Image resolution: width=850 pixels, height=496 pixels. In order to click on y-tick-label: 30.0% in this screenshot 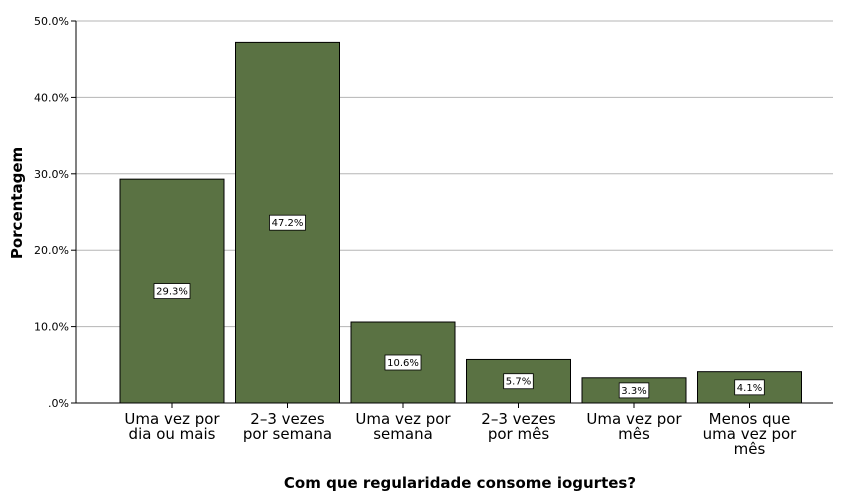, I will do `click(51, 174)`.